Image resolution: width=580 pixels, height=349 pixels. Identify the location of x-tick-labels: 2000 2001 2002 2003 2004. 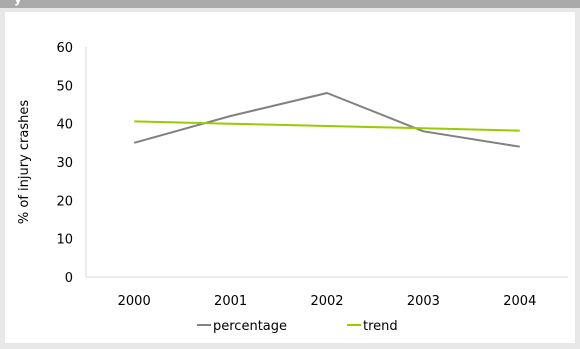
(327, 301).